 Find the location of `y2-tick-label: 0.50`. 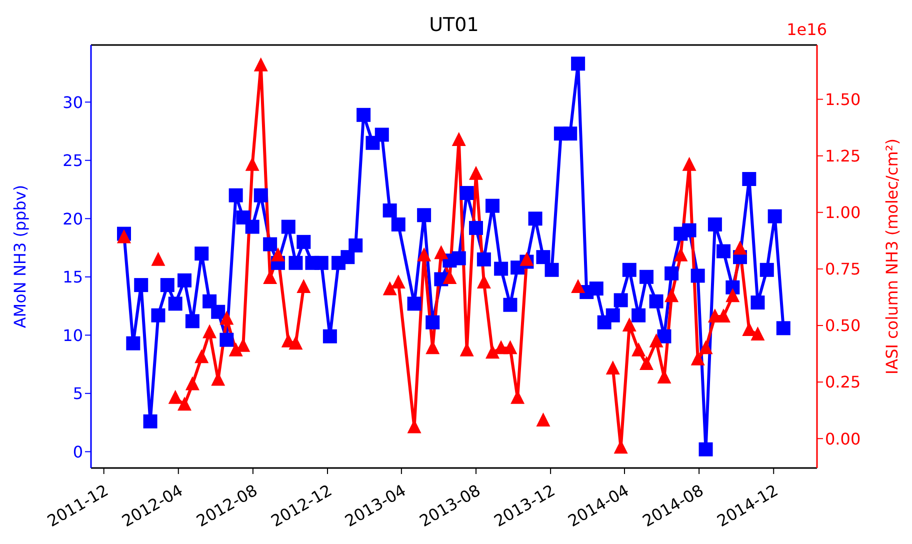

y2-tick-label: 0.50 is located at coordinates (843, 326).